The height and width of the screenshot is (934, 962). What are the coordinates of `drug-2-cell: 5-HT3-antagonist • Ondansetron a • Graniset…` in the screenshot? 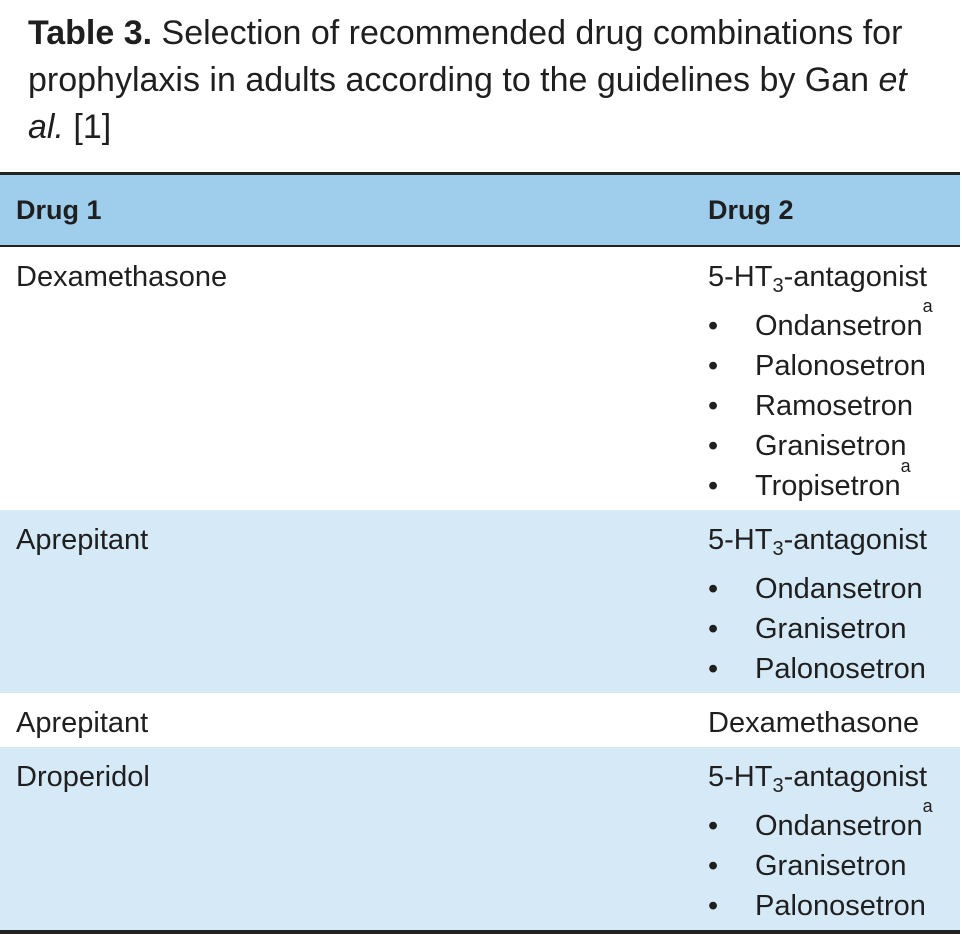 It's located at (833, 838).